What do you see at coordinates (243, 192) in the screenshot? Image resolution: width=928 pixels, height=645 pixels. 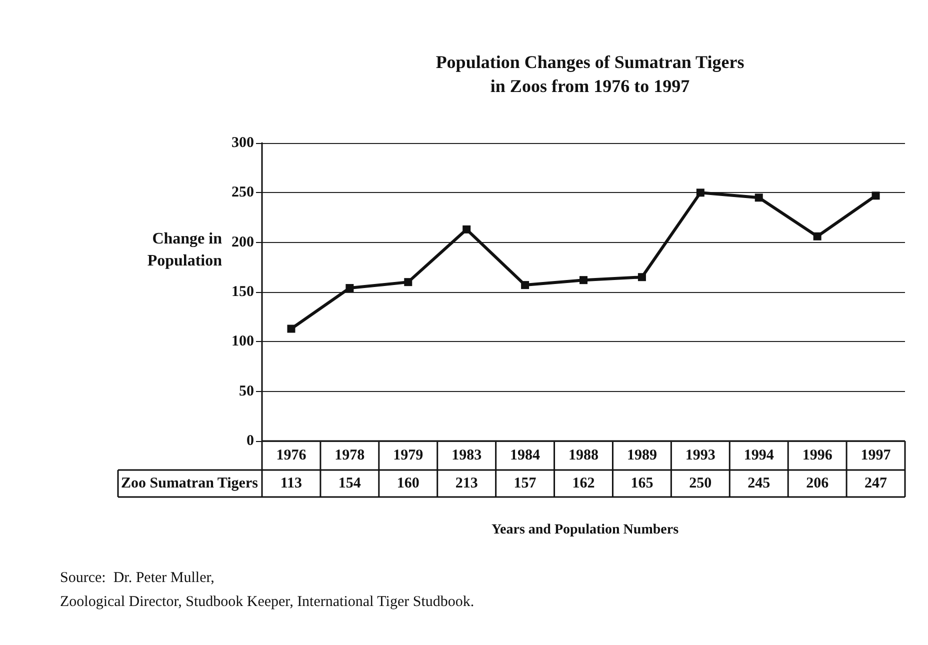 I see `y-tick-label: 250` at bounding box center [243, 192].